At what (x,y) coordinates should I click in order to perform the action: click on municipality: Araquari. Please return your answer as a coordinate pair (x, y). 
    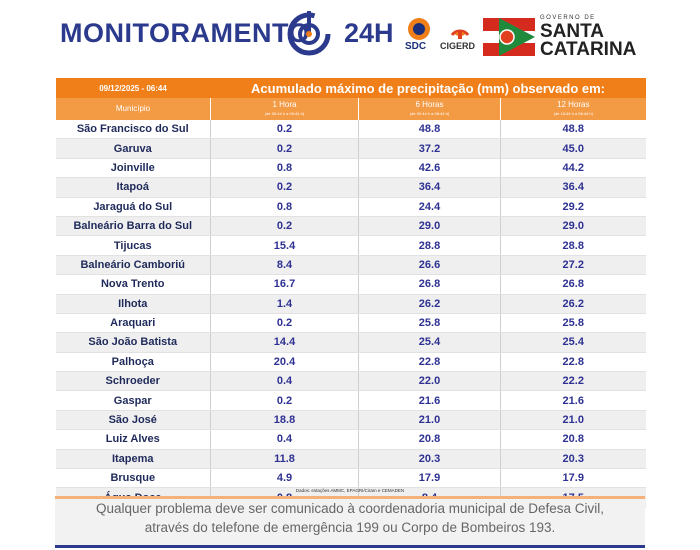
    Looking at the image, I should click on (133, 323).